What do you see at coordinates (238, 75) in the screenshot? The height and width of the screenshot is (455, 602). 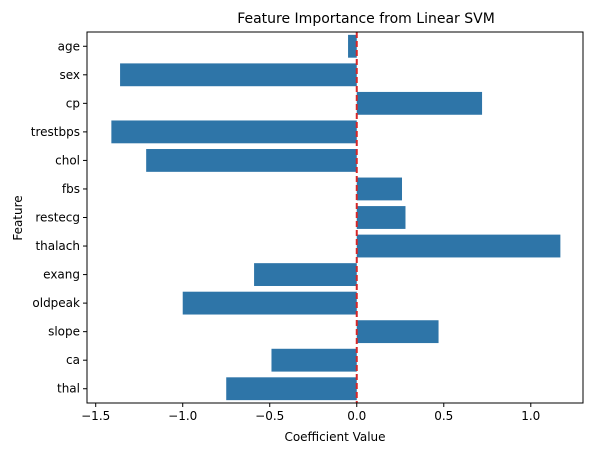 I see `bar-sex` at bounding box center [238, 75].